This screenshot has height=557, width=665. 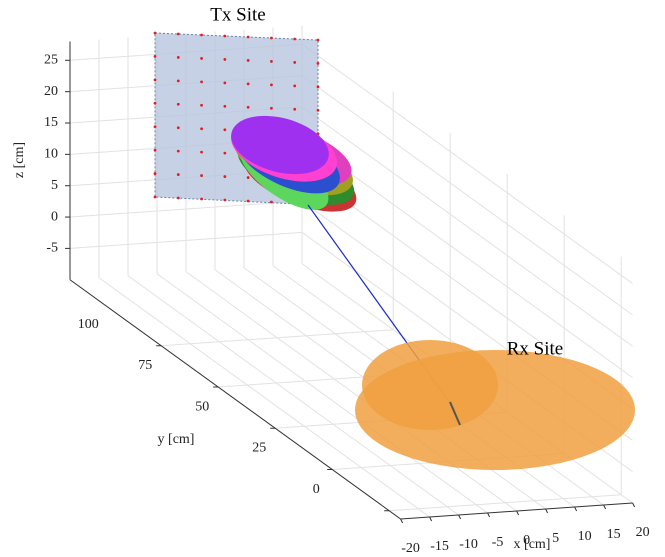 I want to click on z-axis-label: z [cm], so click(x=19, y=160).